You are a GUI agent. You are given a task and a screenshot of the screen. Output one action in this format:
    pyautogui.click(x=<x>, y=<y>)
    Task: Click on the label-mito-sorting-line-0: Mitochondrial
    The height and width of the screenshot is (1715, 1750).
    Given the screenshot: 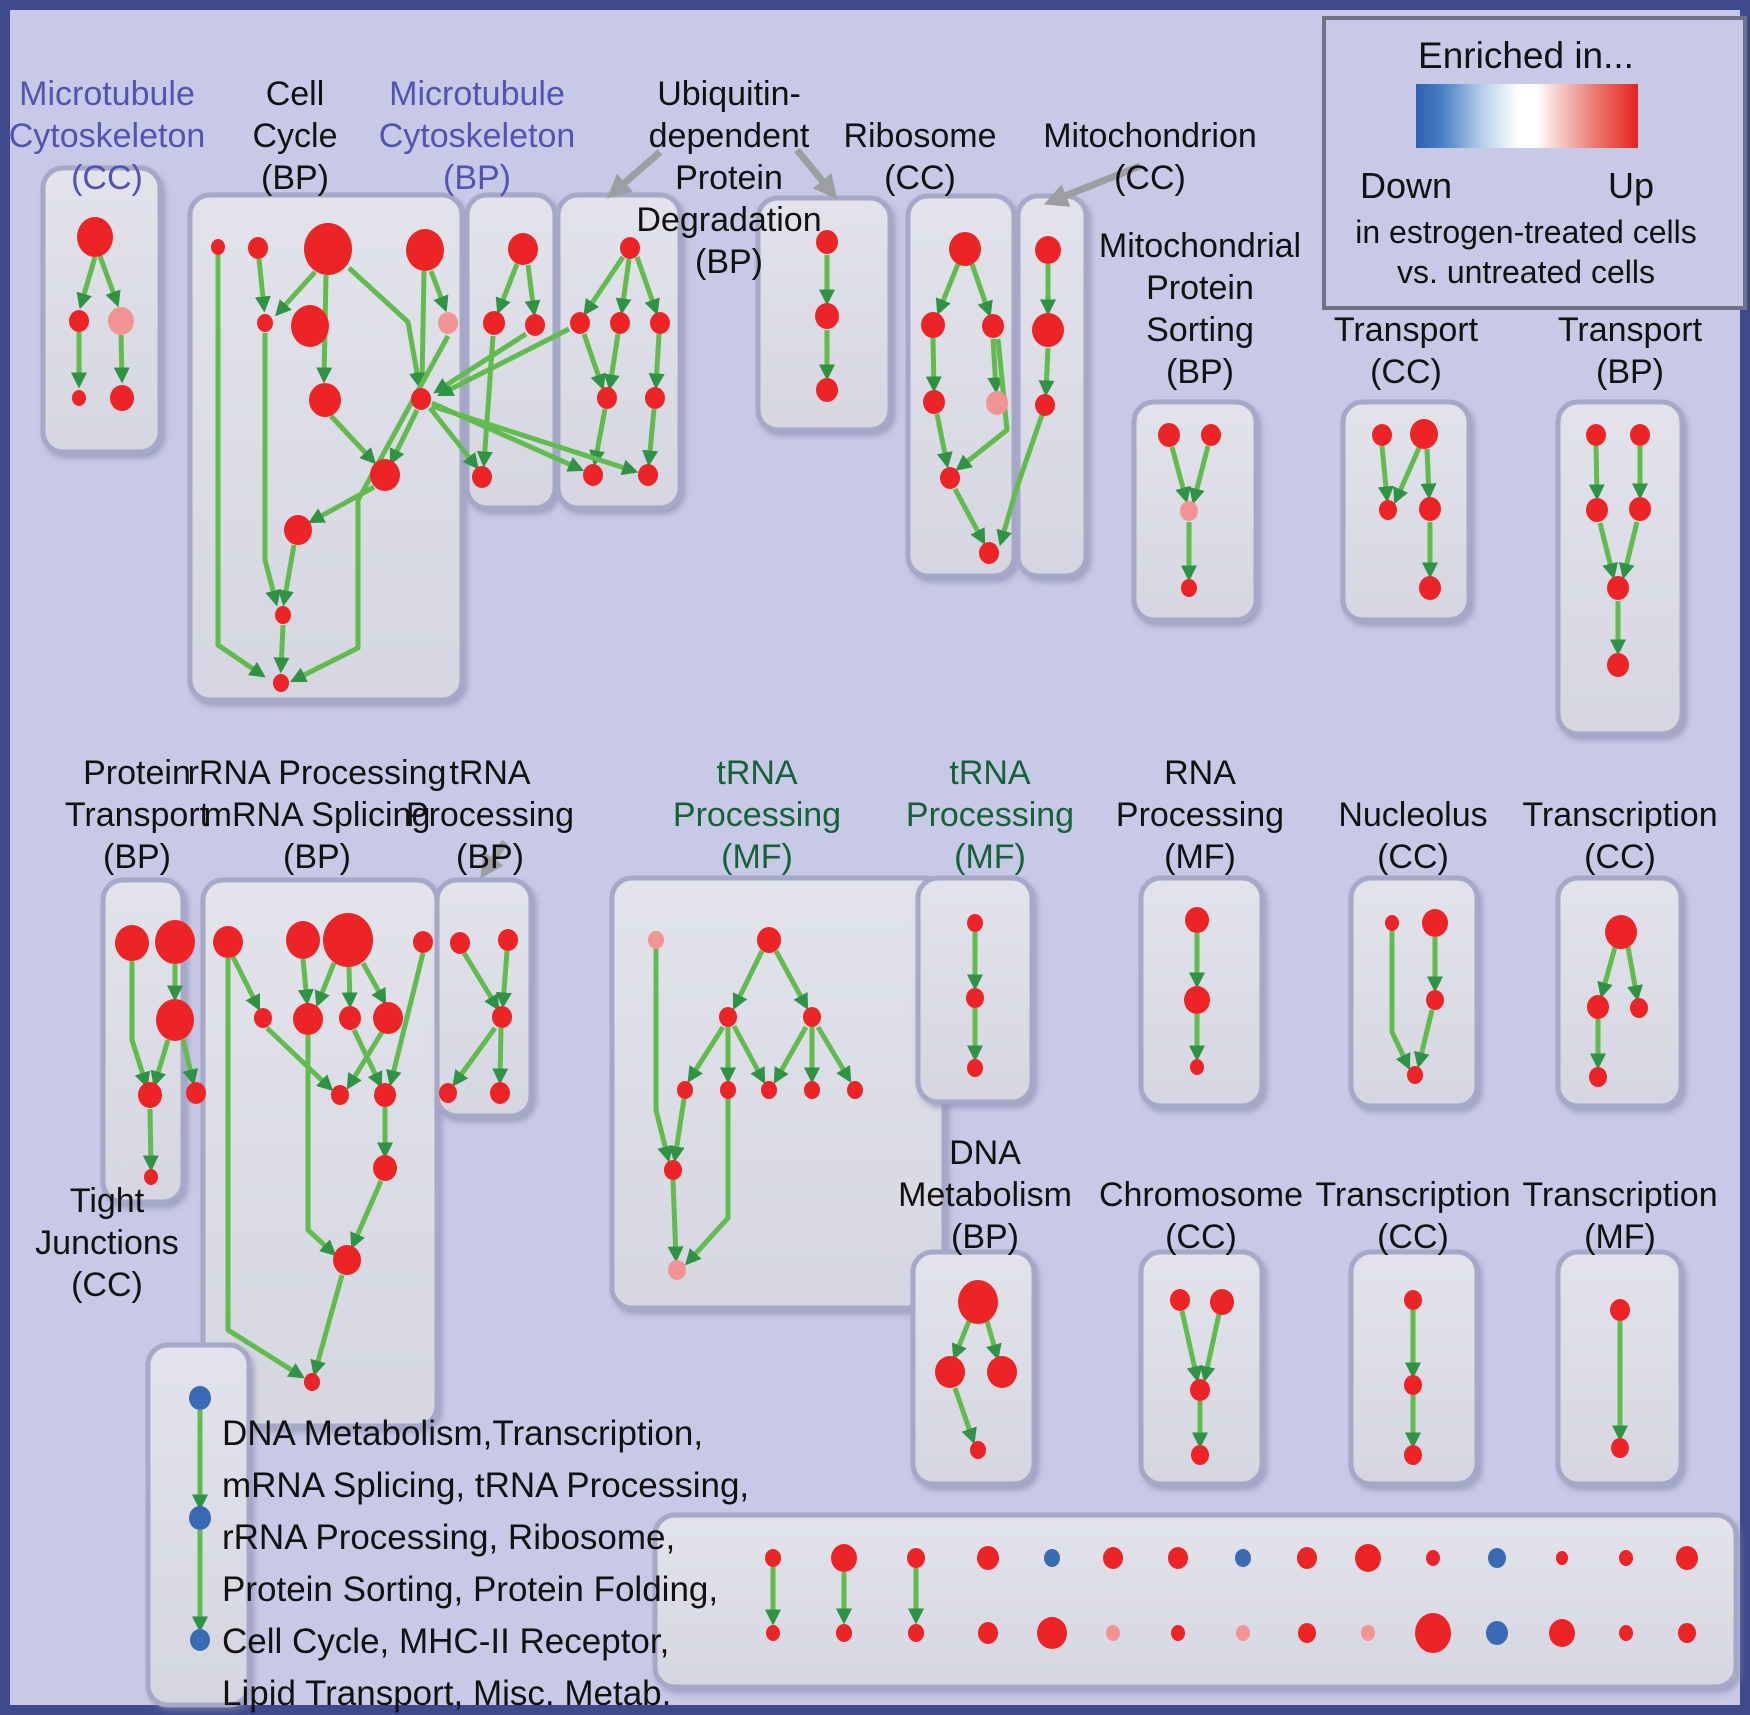 What is the action you would take?
    pyautogui.click(x=1200, y=246)
    